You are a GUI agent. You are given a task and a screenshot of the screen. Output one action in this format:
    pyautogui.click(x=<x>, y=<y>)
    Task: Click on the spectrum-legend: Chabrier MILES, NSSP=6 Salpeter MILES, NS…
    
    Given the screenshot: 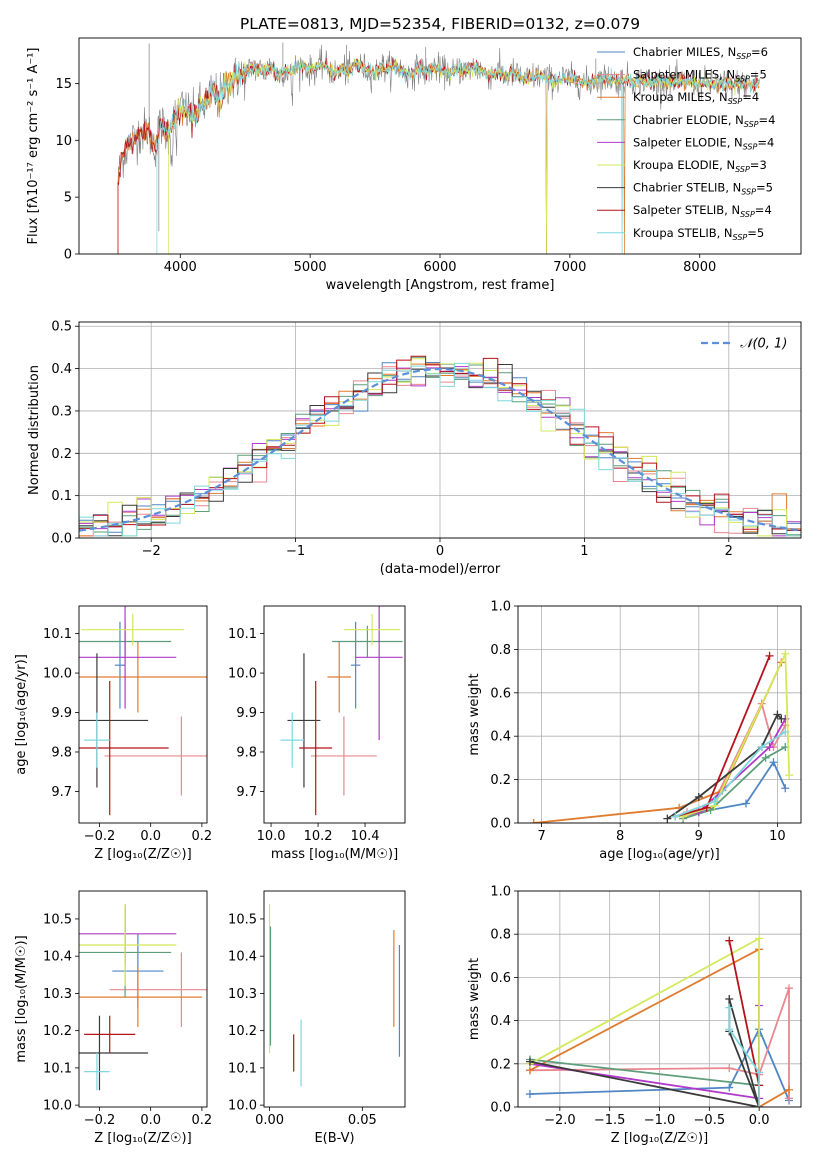 What is the action you would take?
    pyautogui.click(x=686, y=143)
    